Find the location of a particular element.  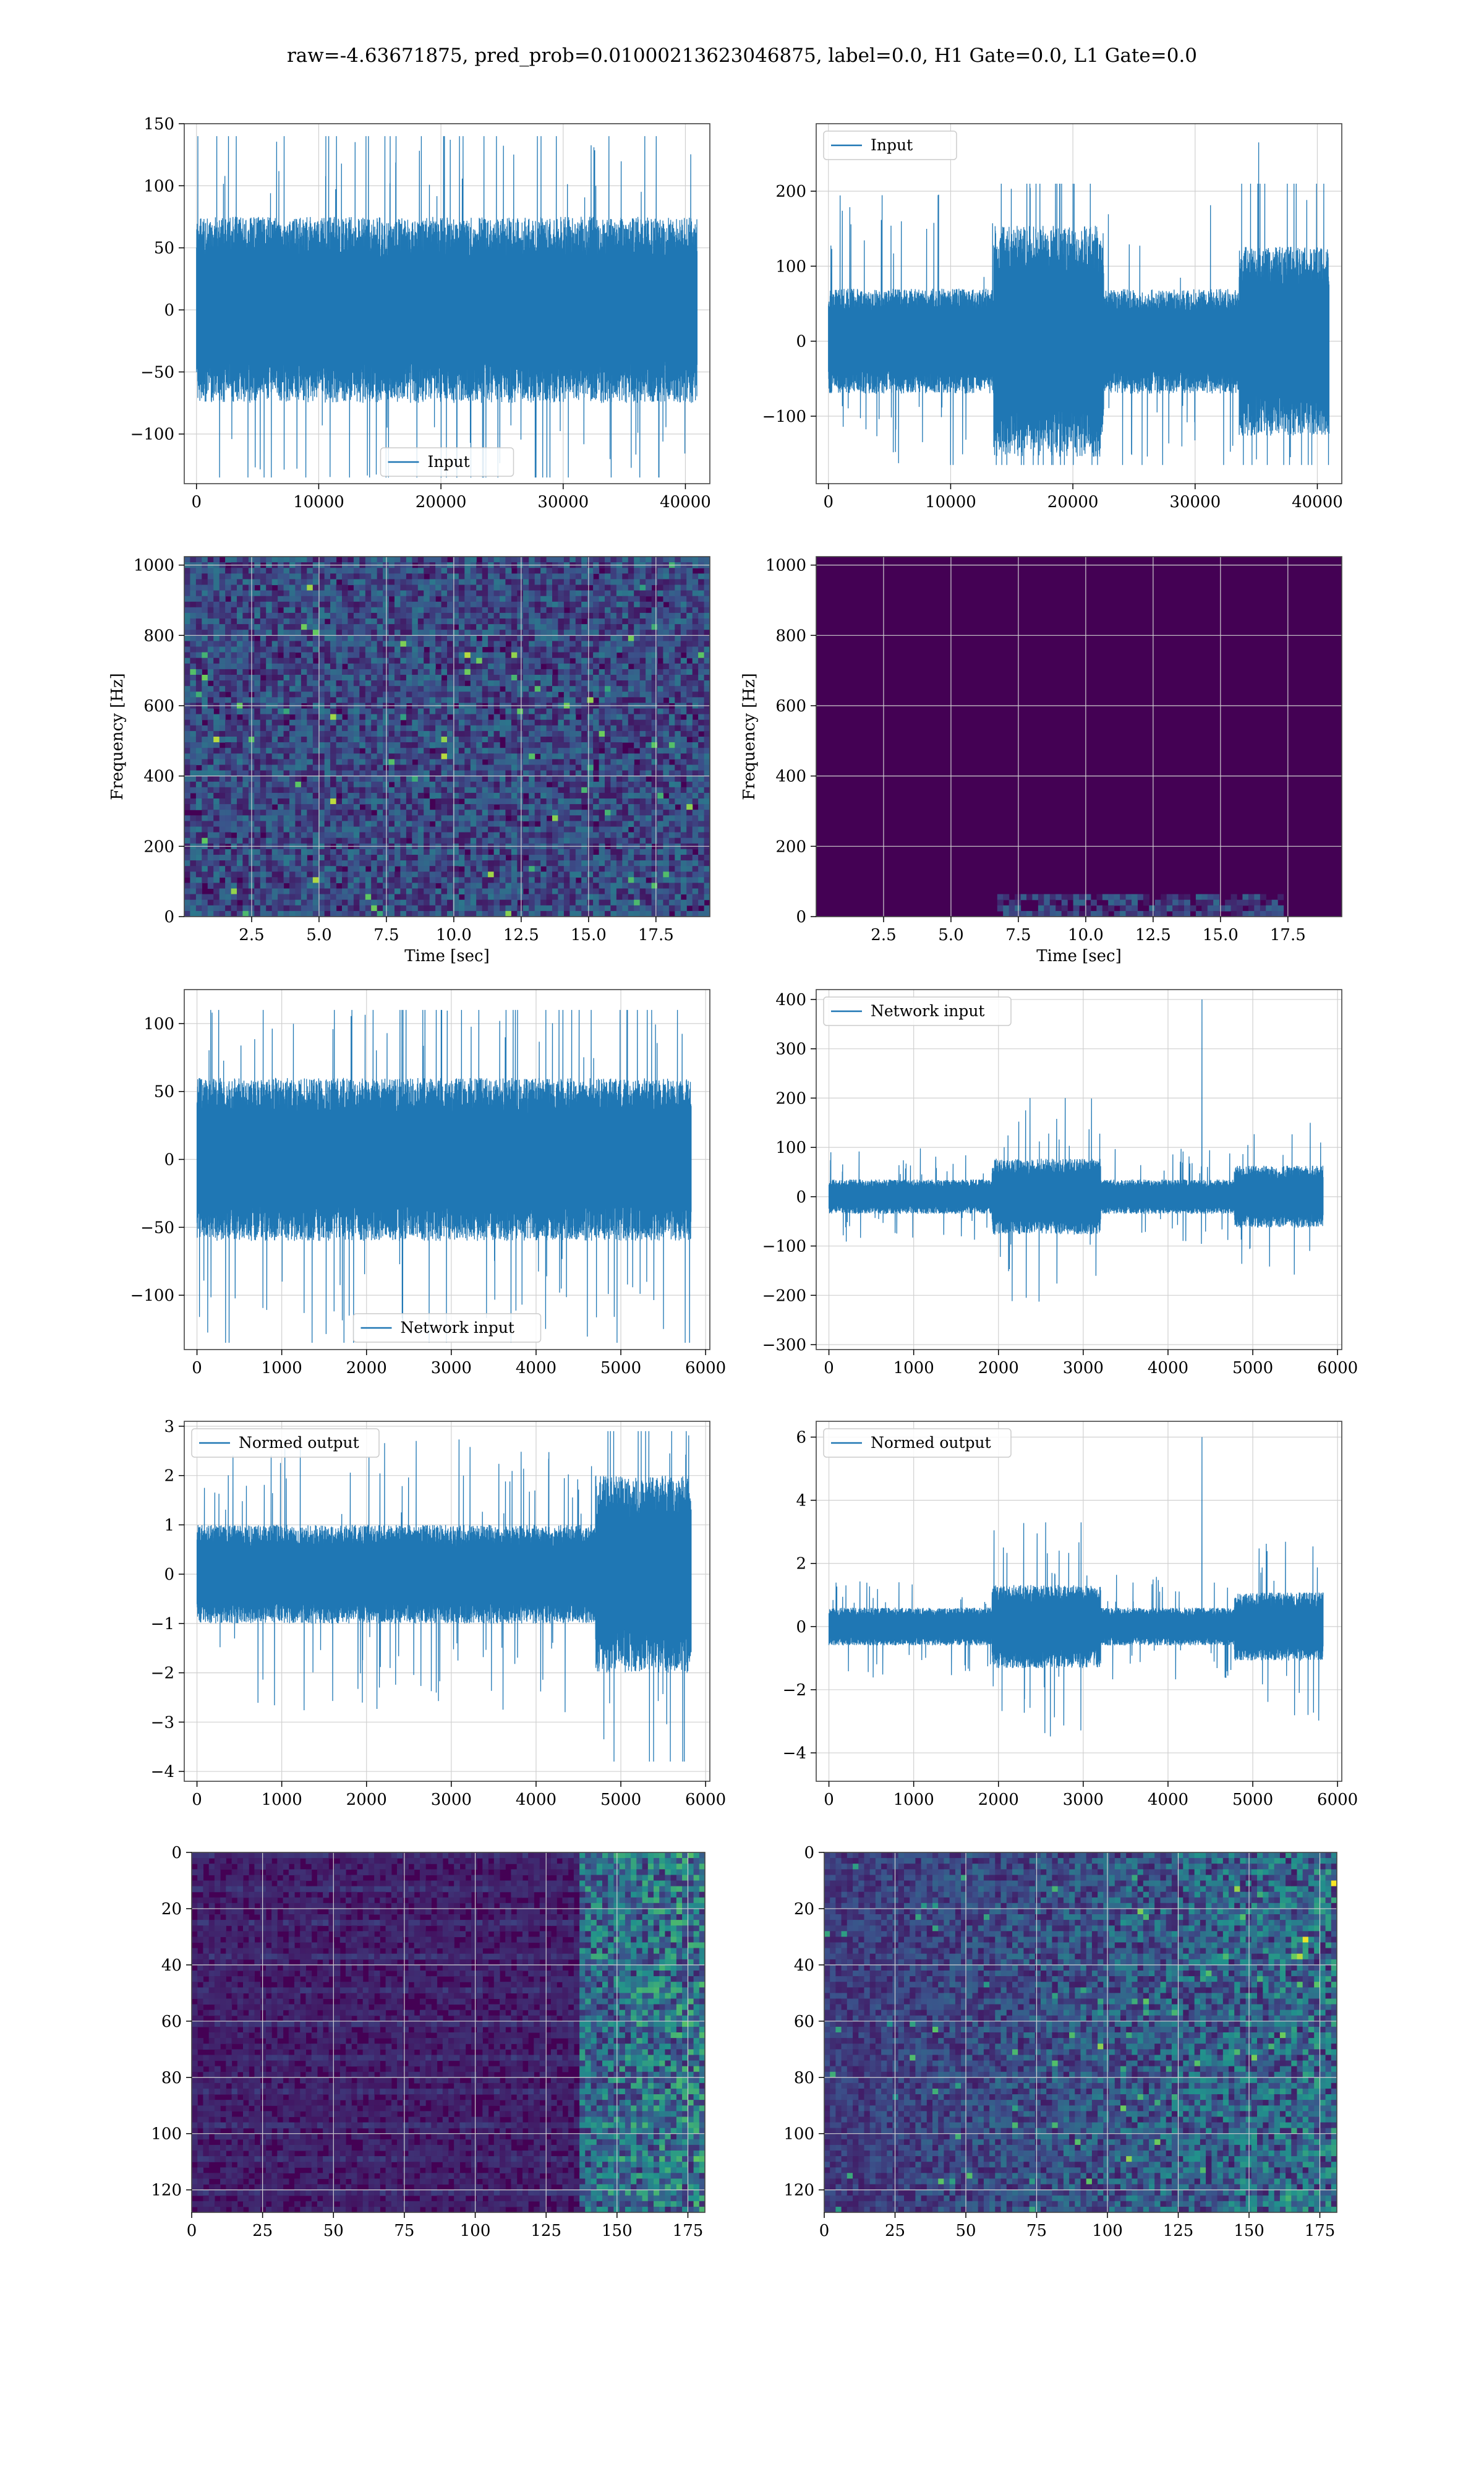

y-tick-label: 150 is located at coordinates (158, 124).